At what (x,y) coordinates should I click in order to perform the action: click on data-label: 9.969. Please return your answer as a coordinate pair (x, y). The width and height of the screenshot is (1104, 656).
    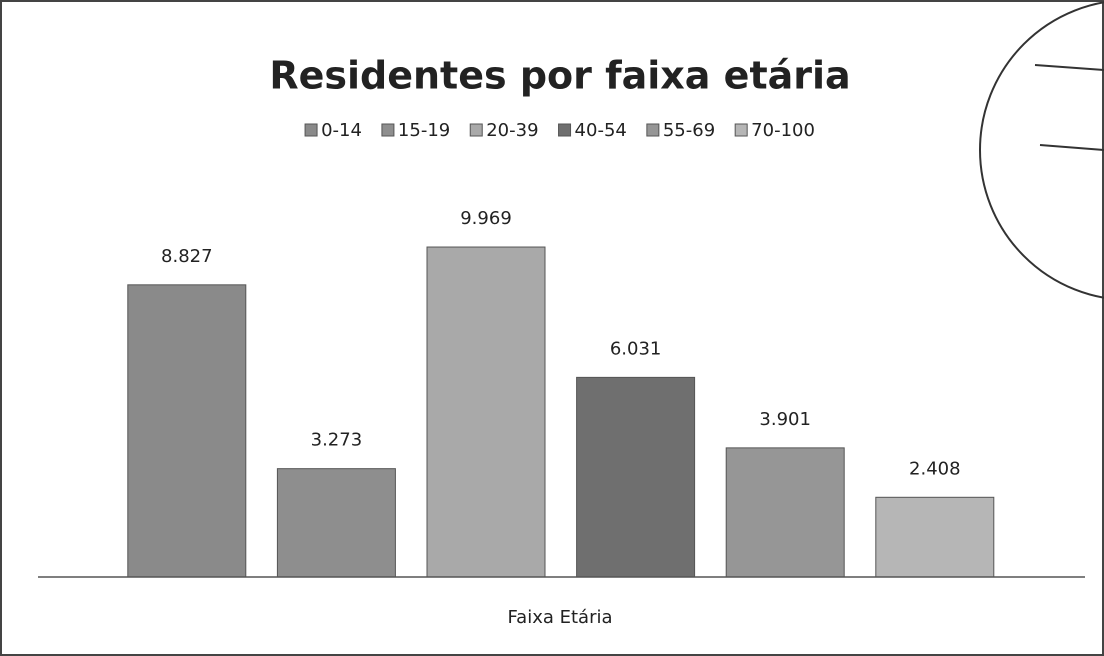
    Looking at the image, I should click on (486, 218).